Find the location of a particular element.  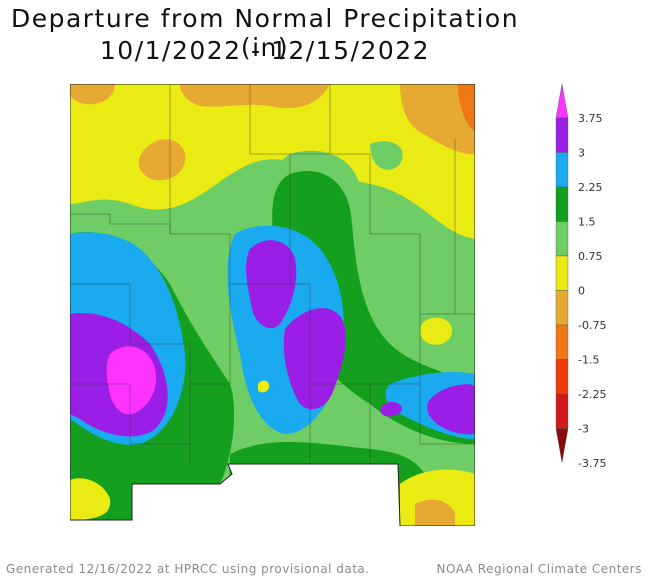

map-date-range: 10/1/2022 - 12/15/2022 is located at coordinates (265, 50).